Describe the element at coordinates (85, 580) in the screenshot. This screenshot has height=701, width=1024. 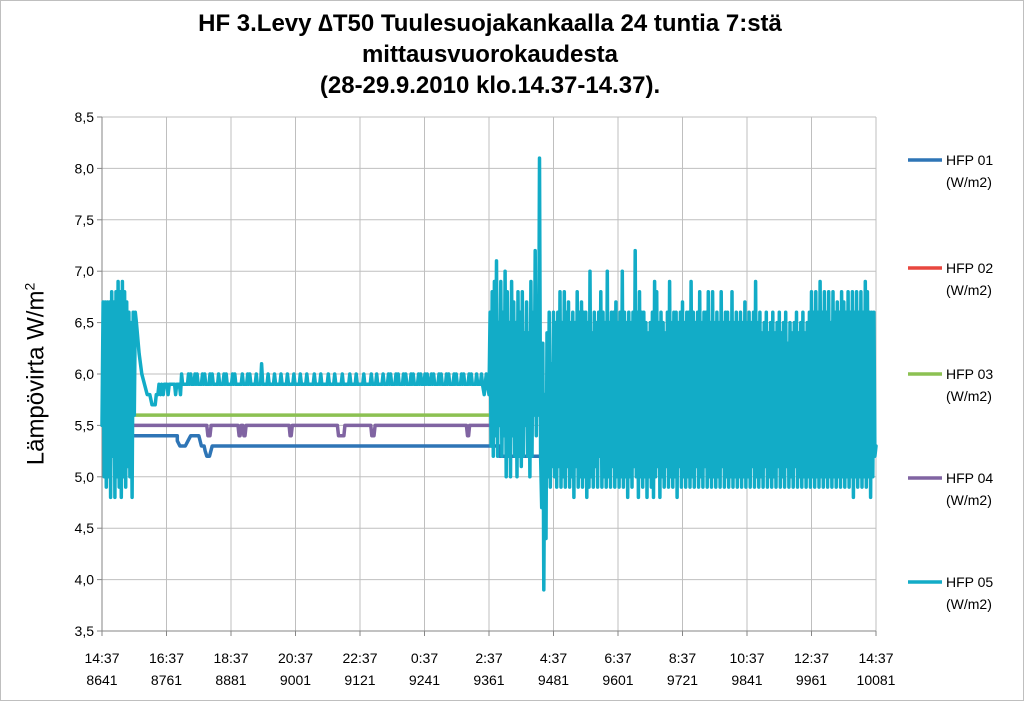
I see `y-tick-label: 4,0` at that location.